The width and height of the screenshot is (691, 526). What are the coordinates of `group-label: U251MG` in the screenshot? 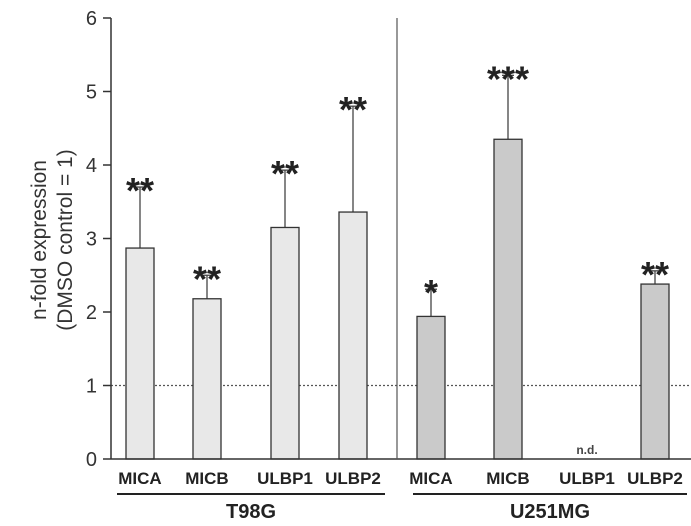 It's located at (550, 512).